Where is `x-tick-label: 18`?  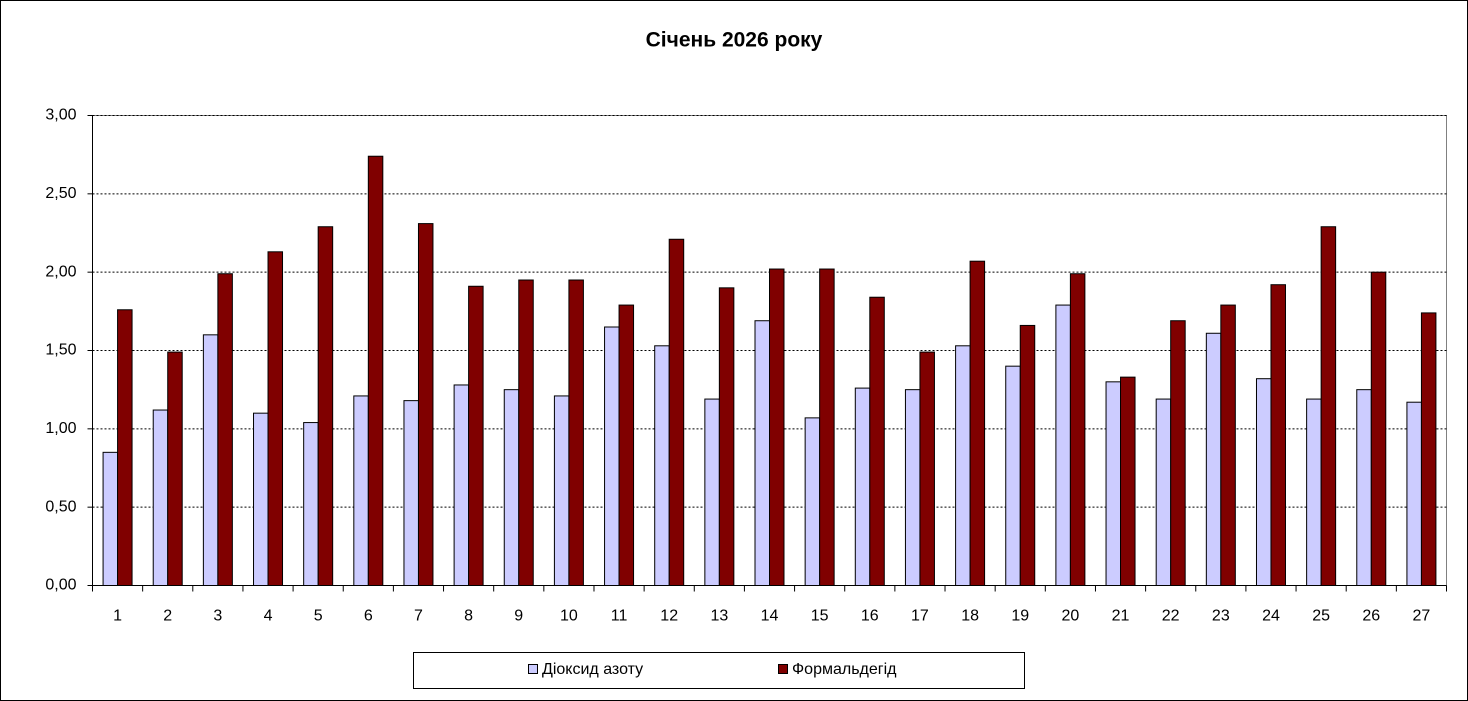 x-tick-label: 18 is located at coordinates (970, 616).